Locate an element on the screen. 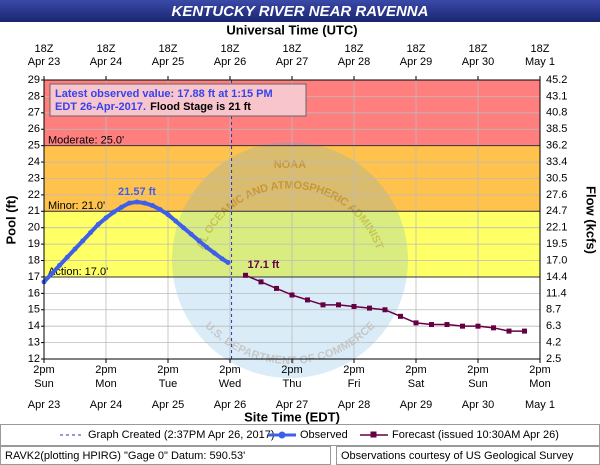  y2-tick-label: 4.2 is located at coordinates (553, 342).